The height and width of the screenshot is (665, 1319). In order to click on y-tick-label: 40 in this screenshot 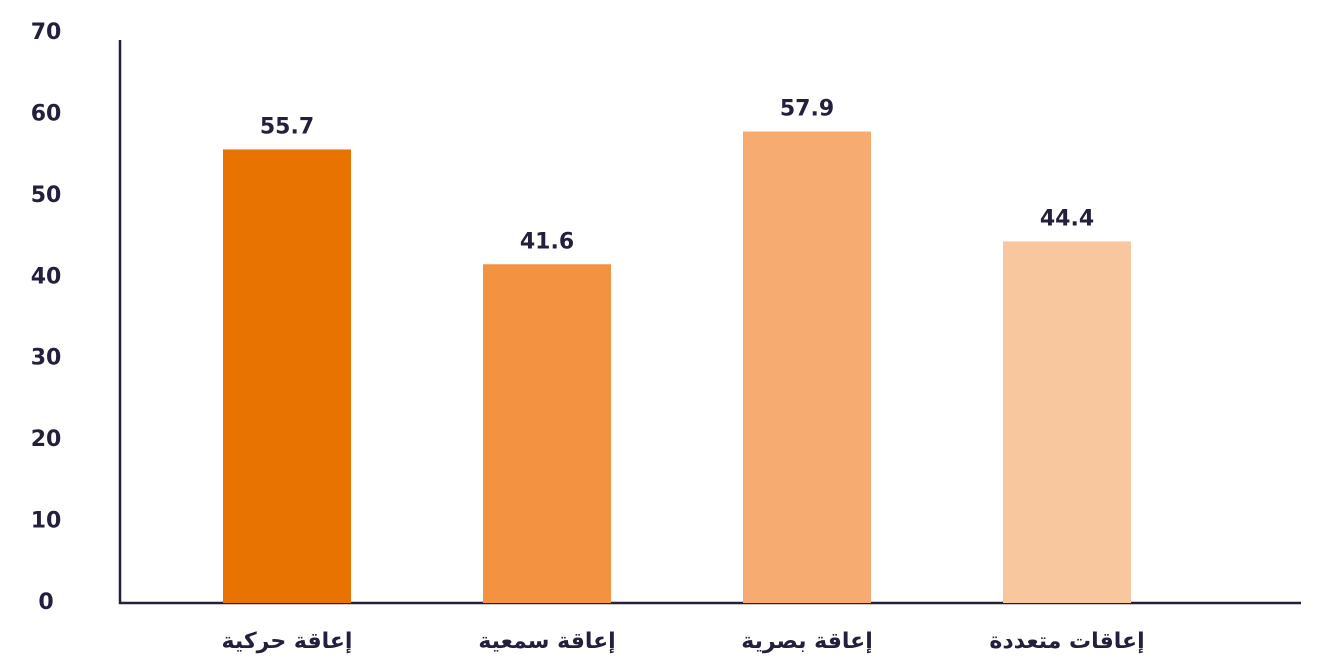, I will do `click(46, 276)`.